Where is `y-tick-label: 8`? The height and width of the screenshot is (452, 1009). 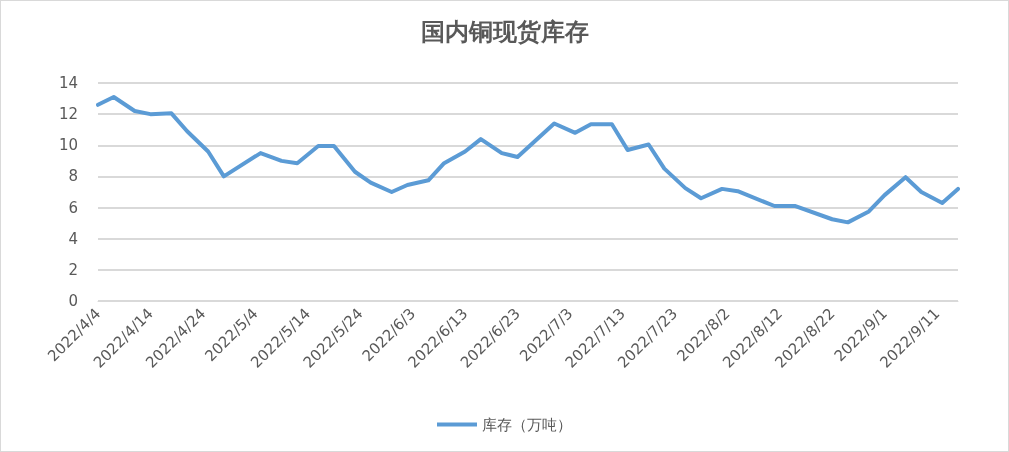
y-tick-label: 8 is located at coordinates (73, 176).